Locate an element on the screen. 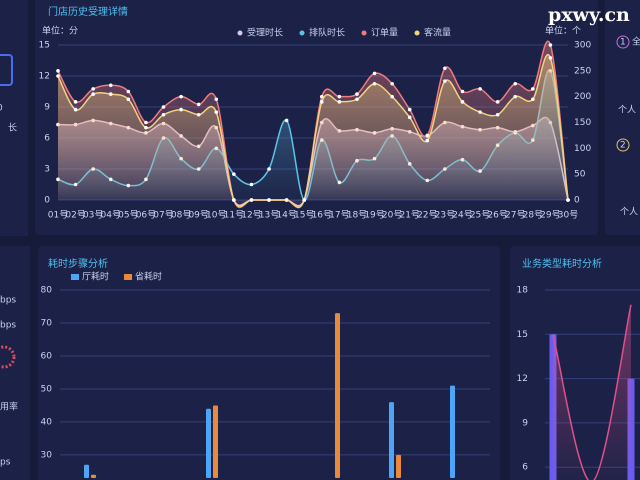 The width and height of the screenshot is (640, 480). legend-label: 客流量 is located at coordinates (437, 33).